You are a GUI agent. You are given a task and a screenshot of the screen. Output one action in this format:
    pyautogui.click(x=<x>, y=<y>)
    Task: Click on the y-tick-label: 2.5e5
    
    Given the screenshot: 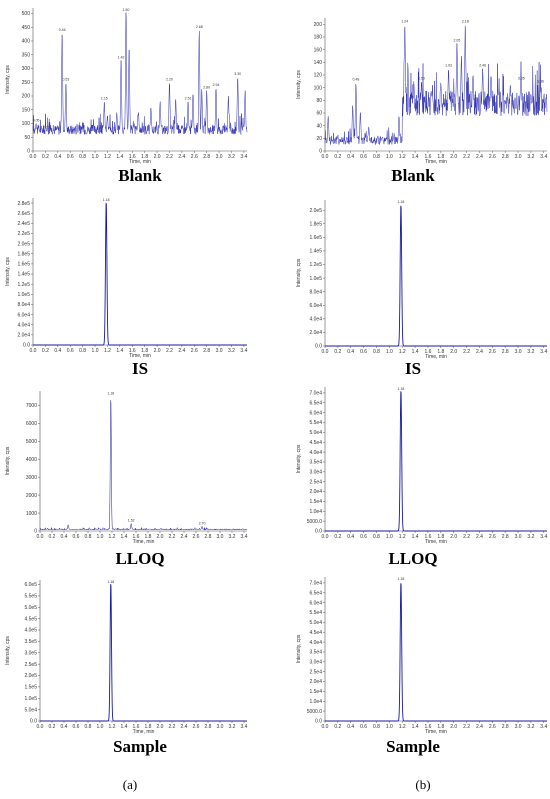 What is the action you would take?
    pyautogui.click(x=30, y=665)
    